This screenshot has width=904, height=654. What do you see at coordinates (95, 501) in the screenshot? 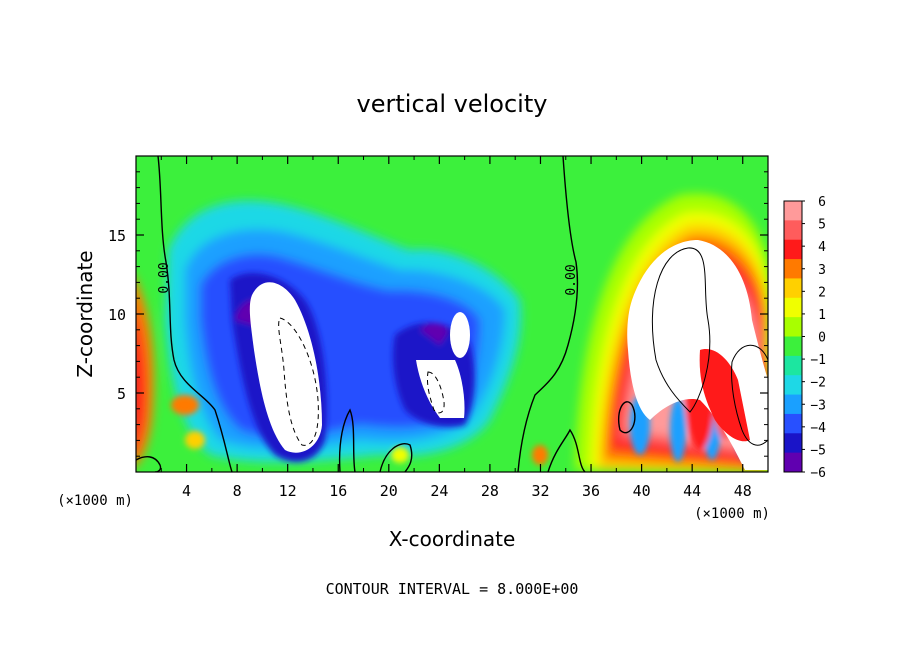
I see `x-unit-label-left: (×1000 m)` at bounding box center [95, 501].